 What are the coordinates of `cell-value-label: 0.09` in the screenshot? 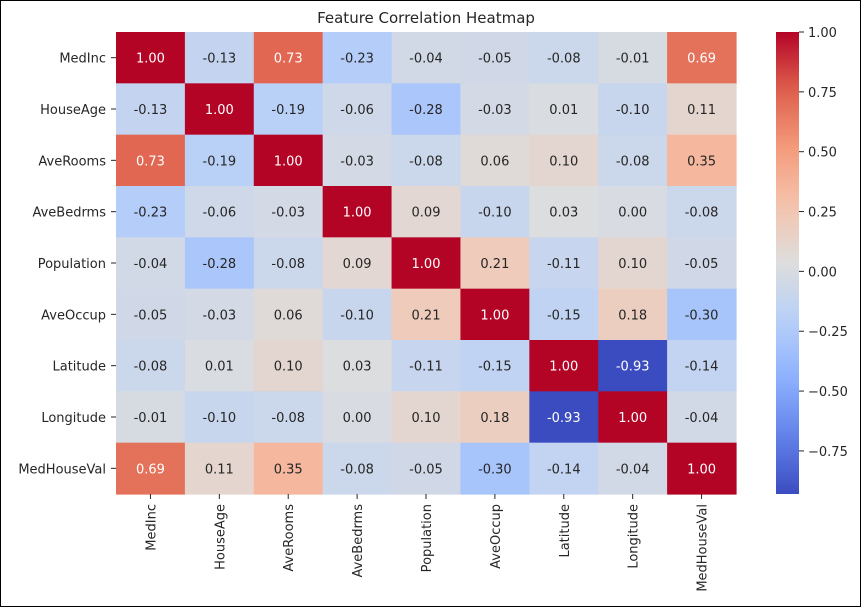 It's located at (357, 264).